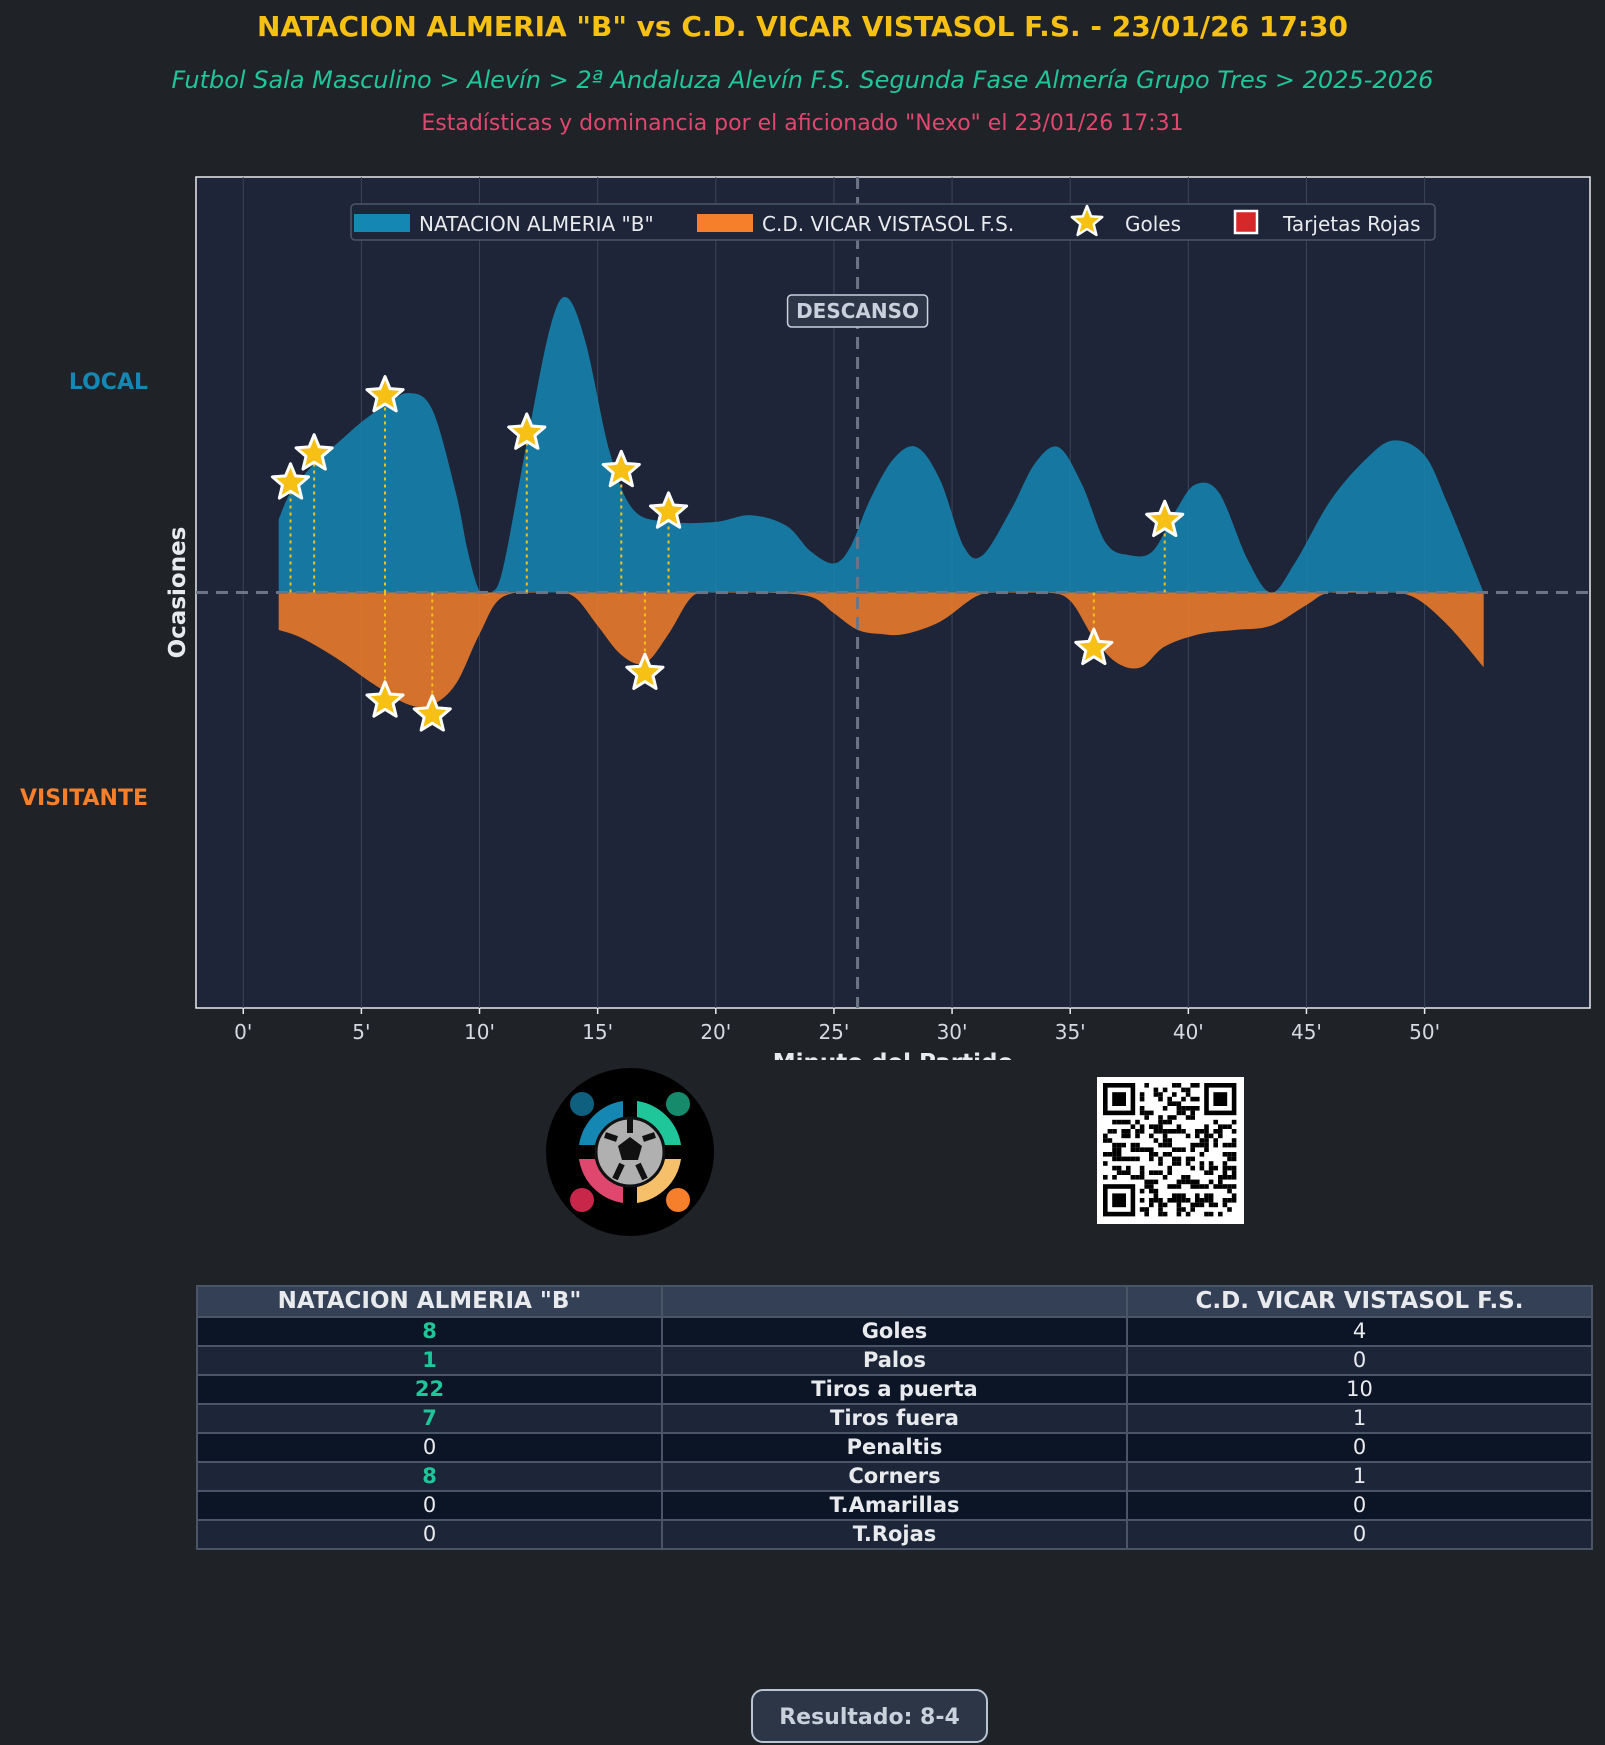 This screenshot has width=1605, height=1745. Describe the element at coordinates (243, 1032) in the screenshot. I see `x-tick-label: 0'` at that location.